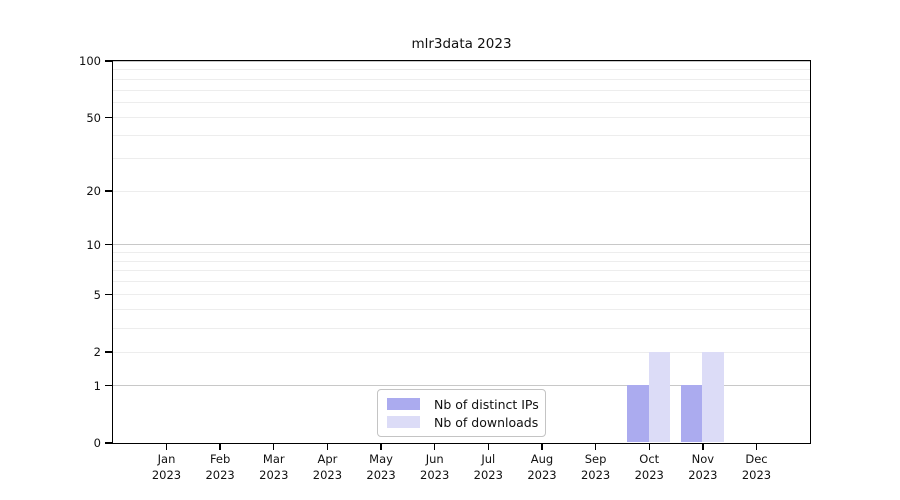  Describe the element at coordinates (97, 385) in the screenshot. I see `y-tick-label-1: 1` at that location.